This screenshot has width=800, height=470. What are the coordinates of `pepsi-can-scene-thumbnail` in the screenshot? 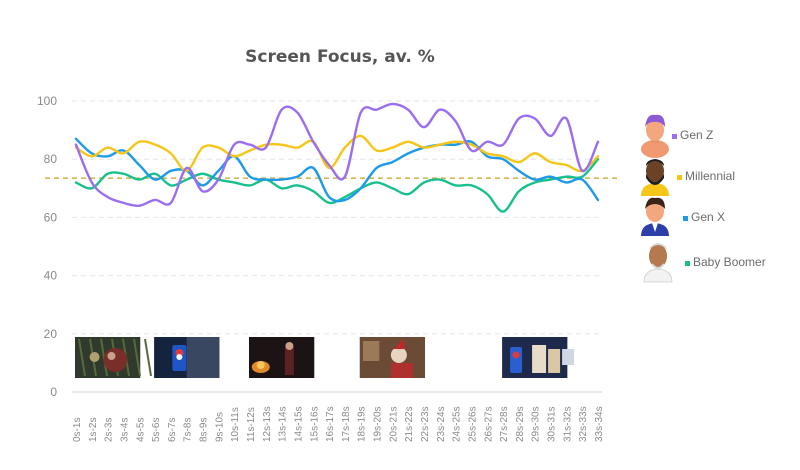 It's located at (187, 357).